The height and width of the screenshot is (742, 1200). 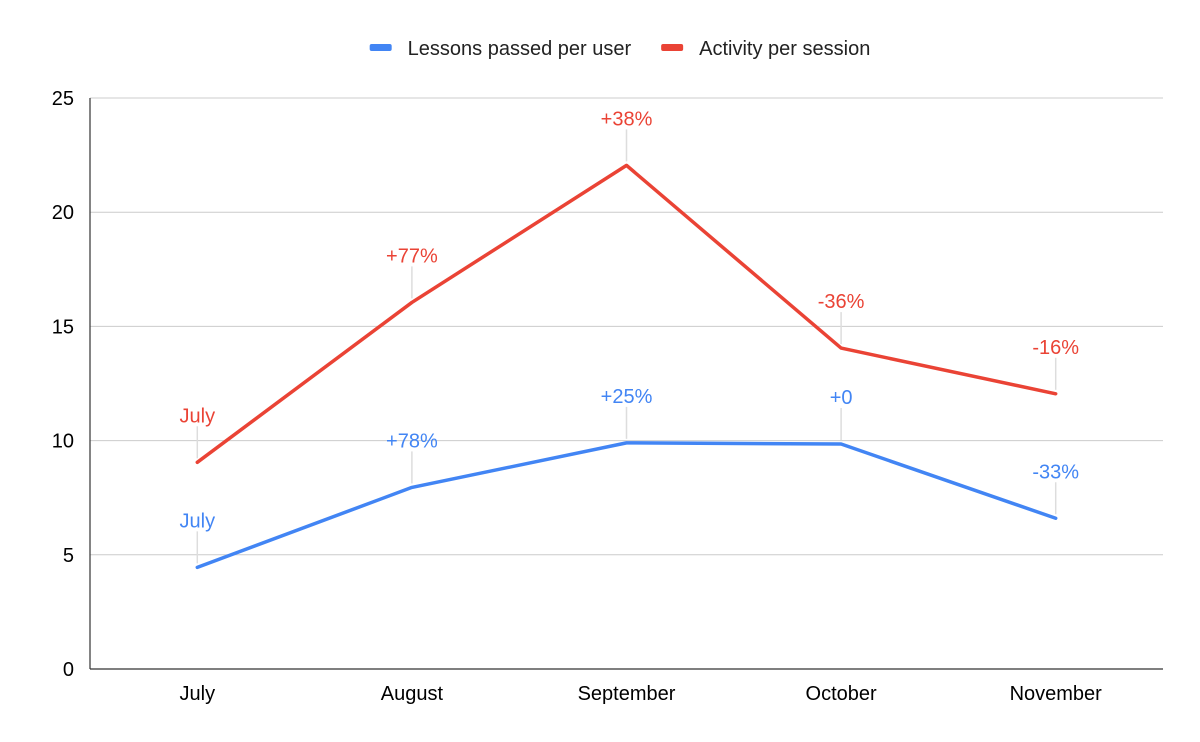 What do you see at coordinates (412, 441) in the screenshot?
I see `data-label: +78%` at bounding box center [412, 441].